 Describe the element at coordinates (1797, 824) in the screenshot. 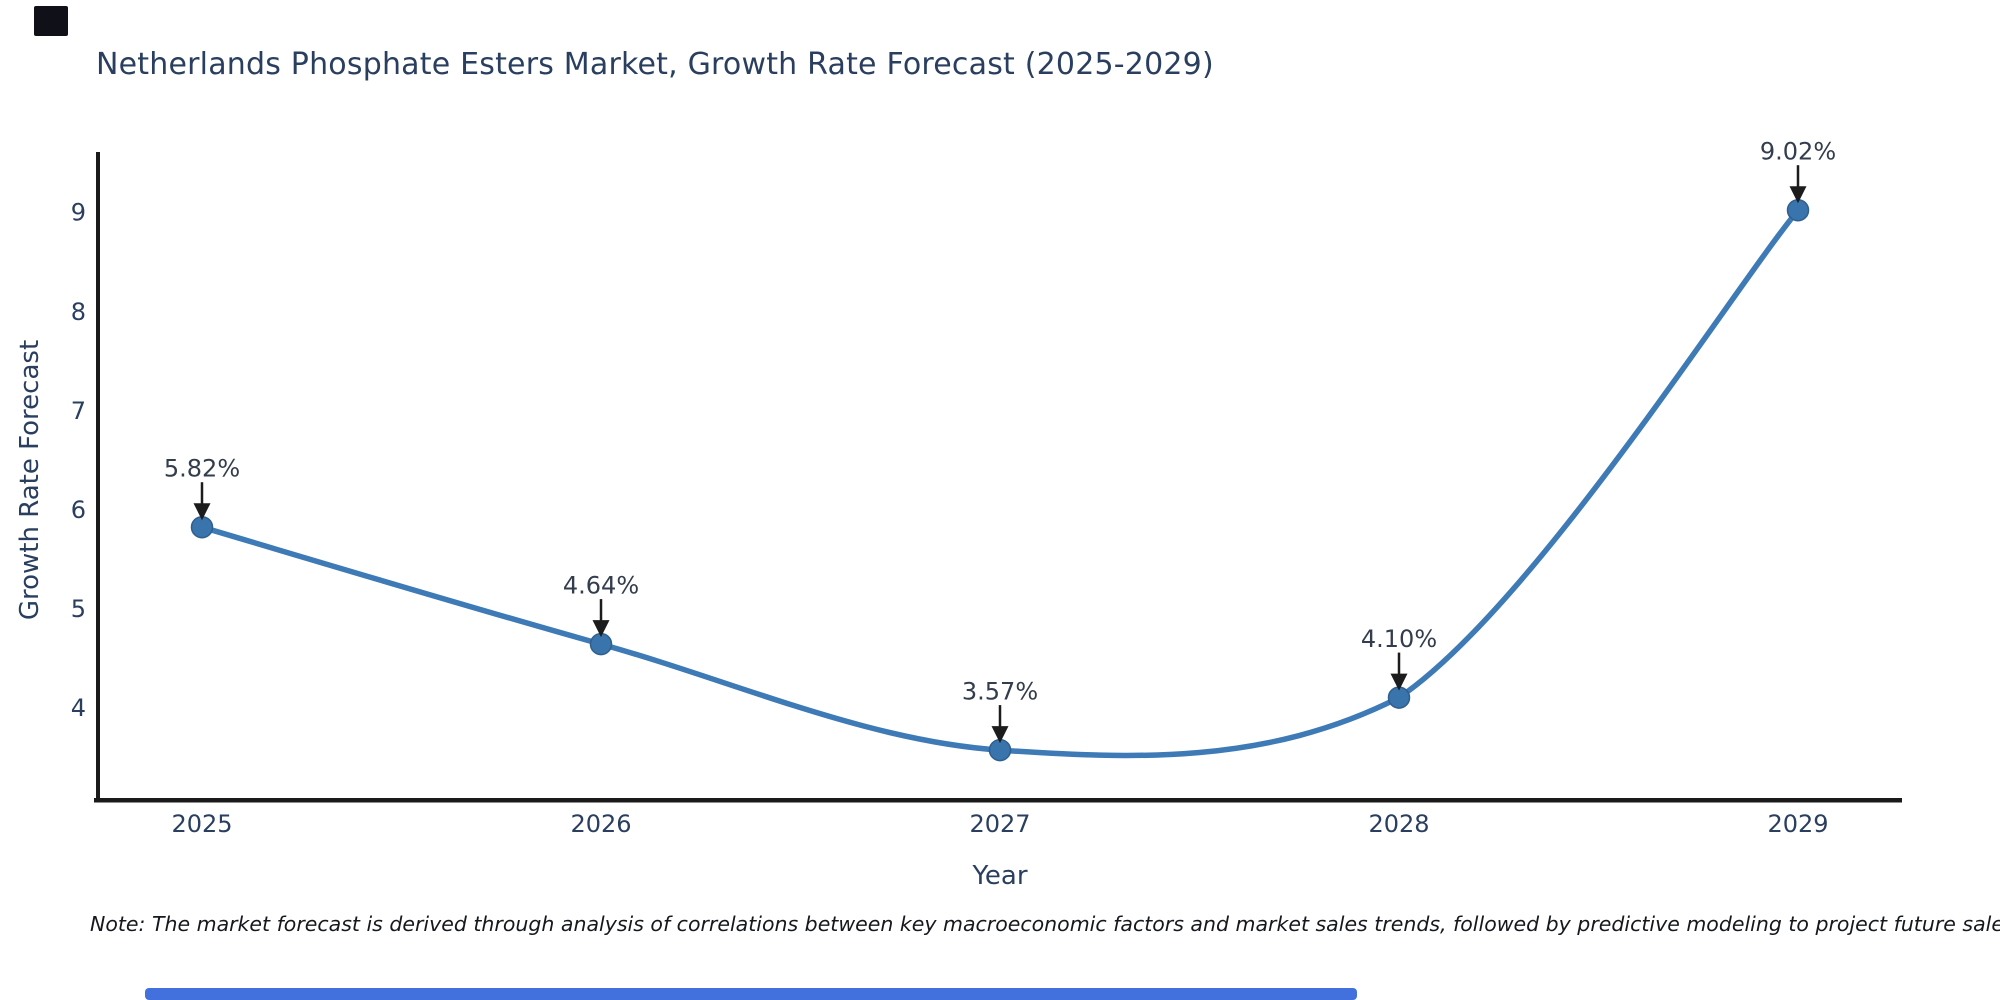

I see `x-tick-label: 2029` at that location.